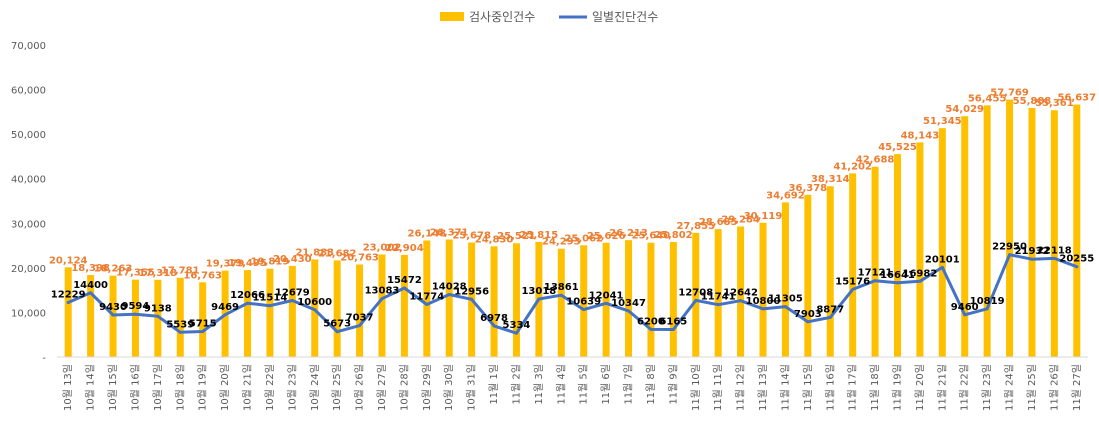  What do you see at coordinates (651, 236) in the screenshot?
I see `bar-value-label: 25,640` at bounding box center [651, 236].